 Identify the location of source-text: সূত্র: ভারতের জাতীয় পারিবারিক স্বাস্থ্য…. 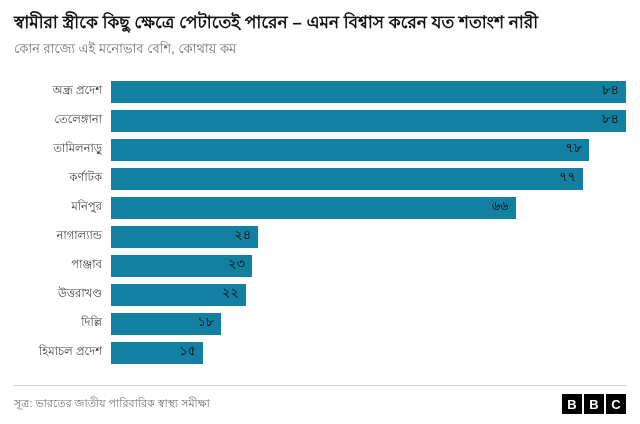
(112, 403).